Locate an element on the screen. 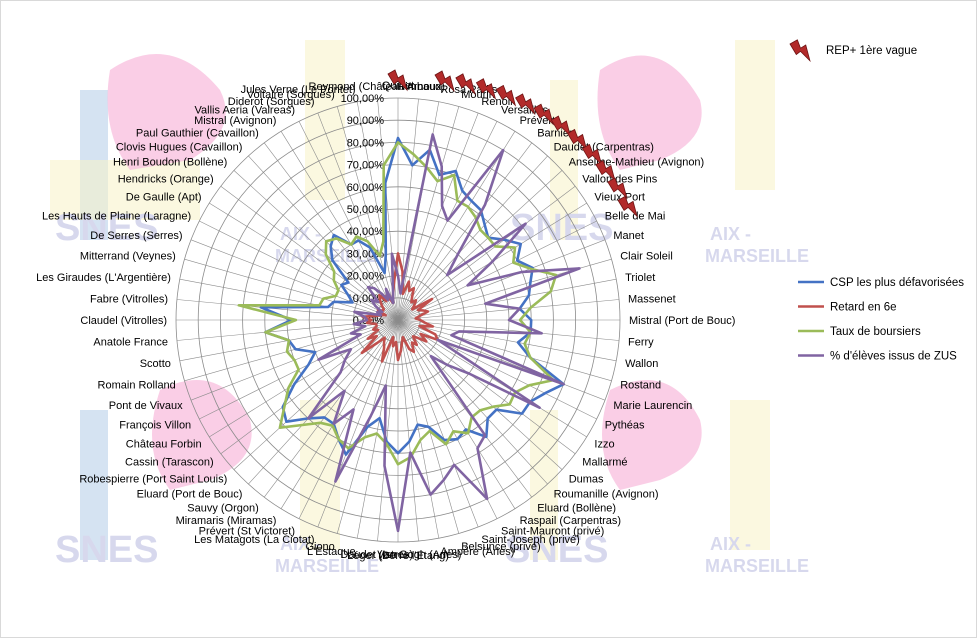 This screenshot has height=638, width=977. category-label: Vallon des Pins is located at coordinates (620, 179).